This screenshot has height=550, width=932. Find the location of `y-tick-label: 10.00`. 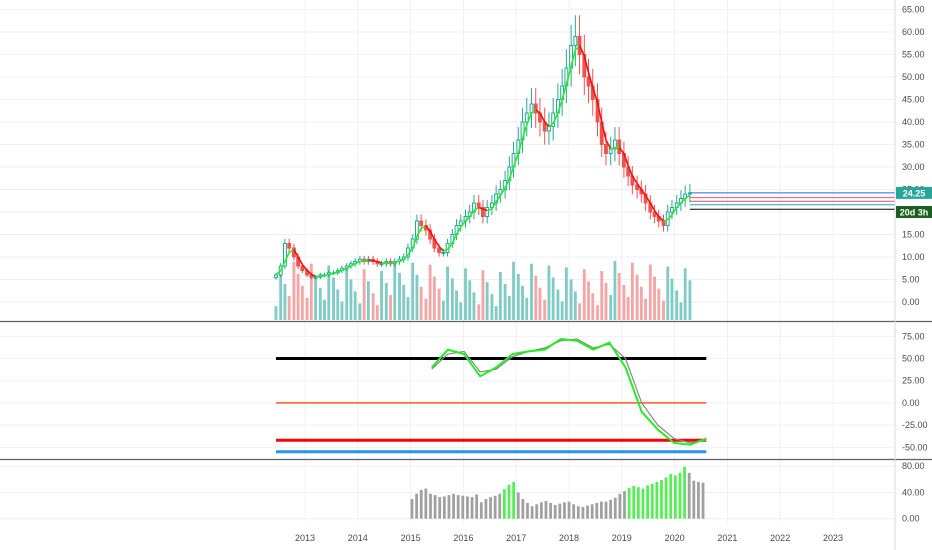

y-tick-label: 10.00 is located at coordinates (913, 257).